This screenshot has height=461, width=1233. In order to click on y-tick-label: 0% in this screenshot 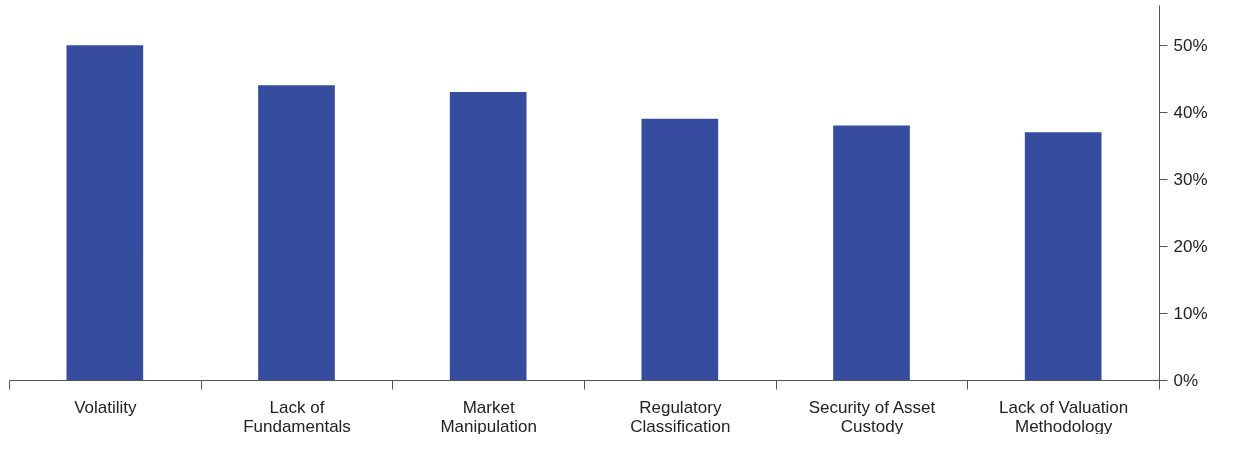, I will do `click(1186, 380)`.